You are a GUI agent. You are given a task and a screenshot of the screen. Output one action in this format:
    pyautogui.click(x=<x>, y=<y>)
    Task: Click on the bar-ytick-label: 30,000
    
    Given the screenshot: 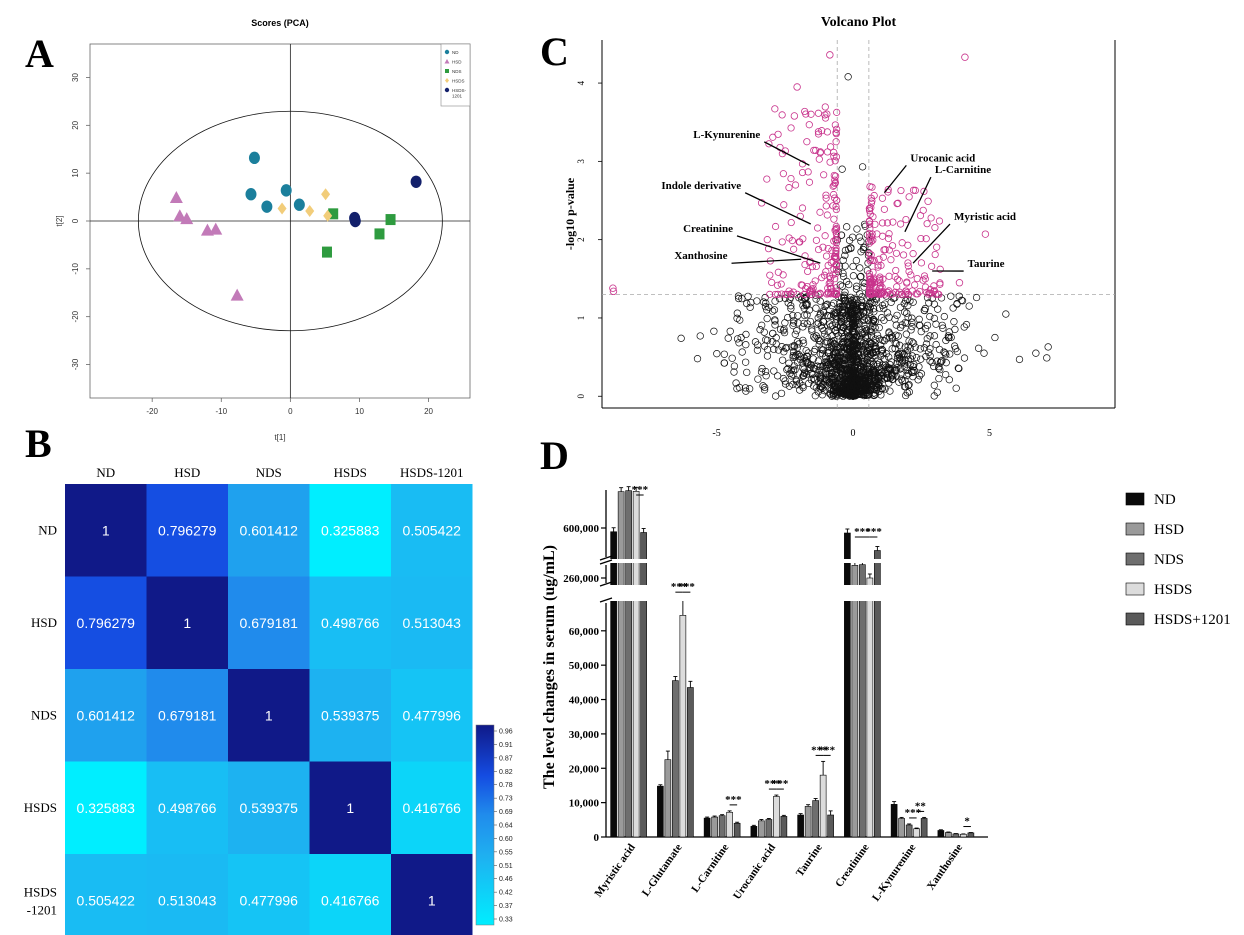 What is the action you would take?
    pyautogui.click(x=584, y=735)
    